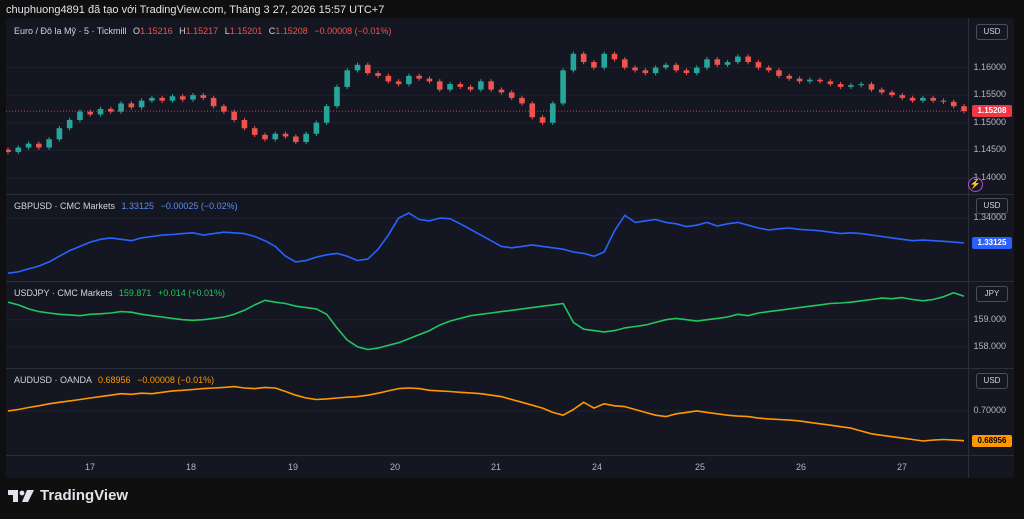 The height and width of the screenshot is (519, 1024). What do you see at coordinates (992, 206) in the screenshot?
I see `currency-button-gbpusd: USD` at bounding box center [992, 206].